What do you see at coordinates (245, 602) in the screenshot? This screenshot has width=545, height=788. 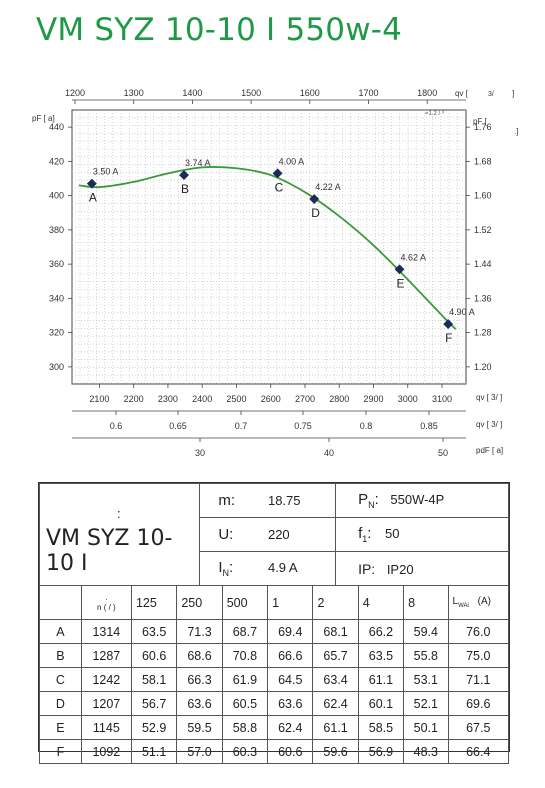 I see `freq-header-500: 500` at bounding box center [245, 602].